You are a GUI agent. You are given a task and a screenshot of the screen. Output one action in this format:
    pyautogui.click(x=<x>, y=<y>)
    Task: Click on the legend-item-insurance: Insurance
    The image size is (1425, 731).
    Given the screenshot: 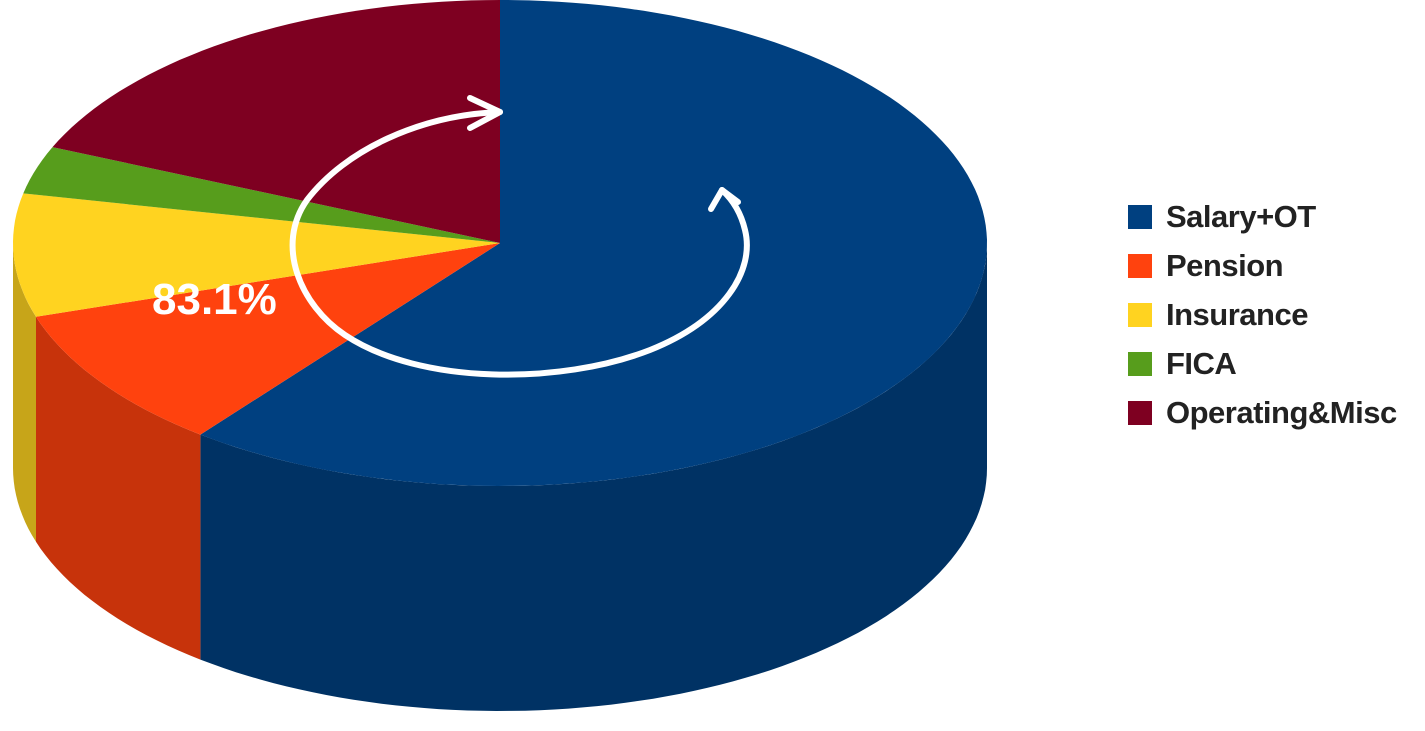 What is the action you would take?
    pyautogui.click(x=1262, y=314)
    